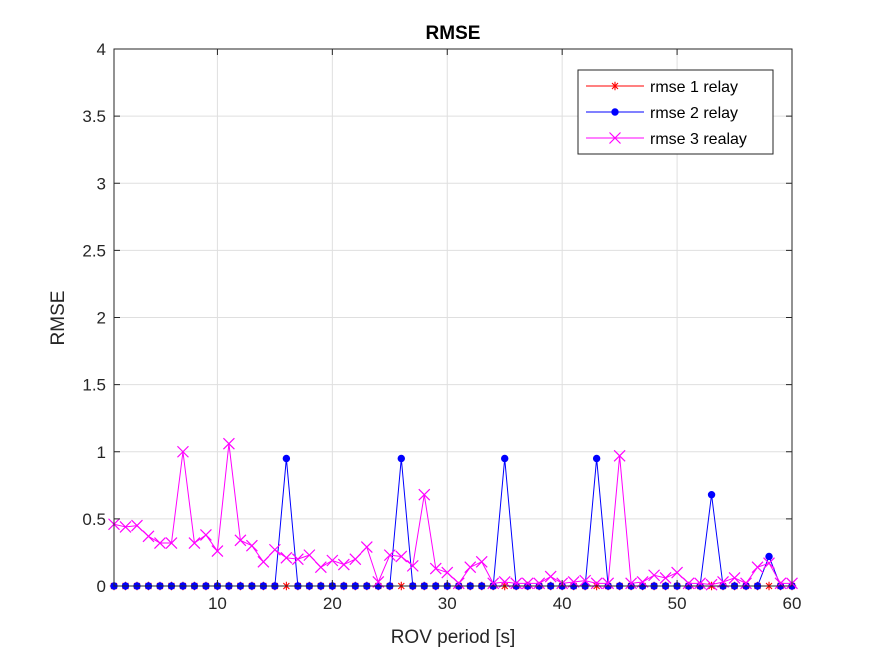 The width and height of the screenshot is (875, 656). Describe the element at coordinates (101, 183) in the screenshot. I see `y-tick-label: 3` at that location.